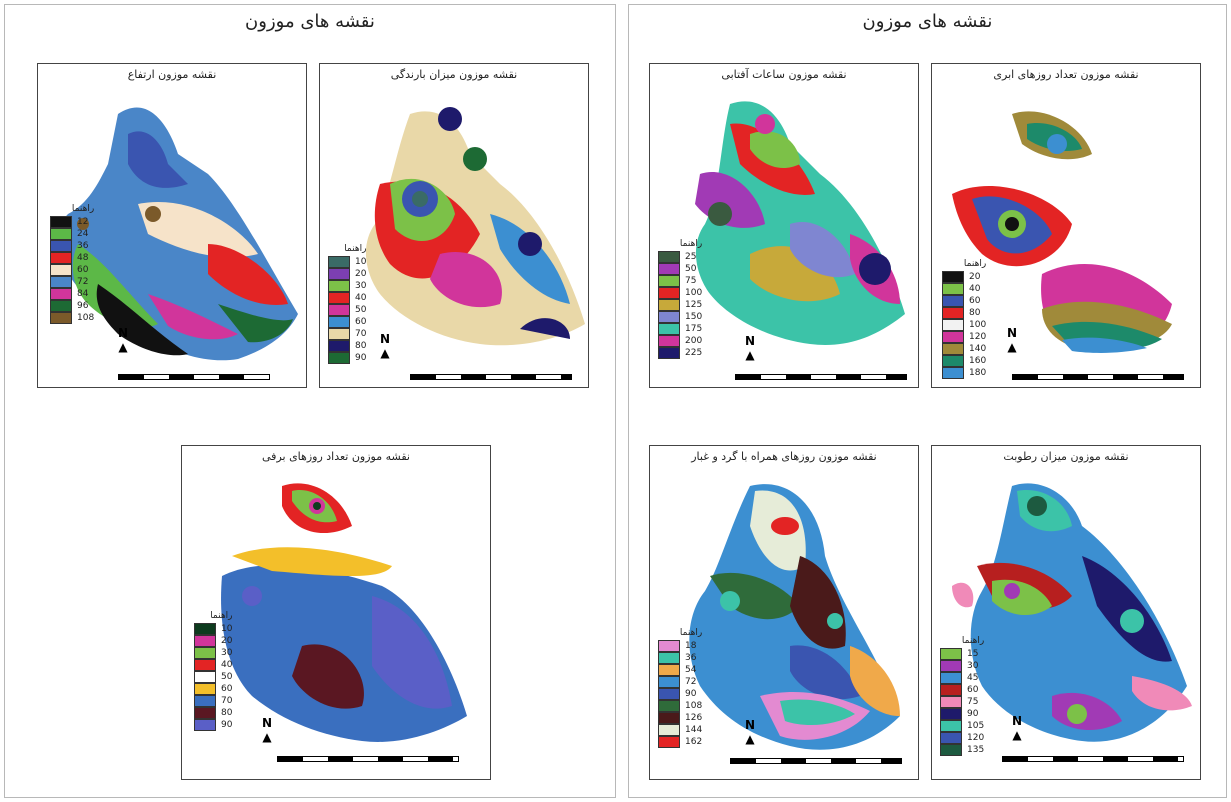 The height and width of the screenshot is (802, 1231). What do you see at coordinates (694, 353) in the screenshot?
I see `legend-label: 225` at bounding box center [694, 353].